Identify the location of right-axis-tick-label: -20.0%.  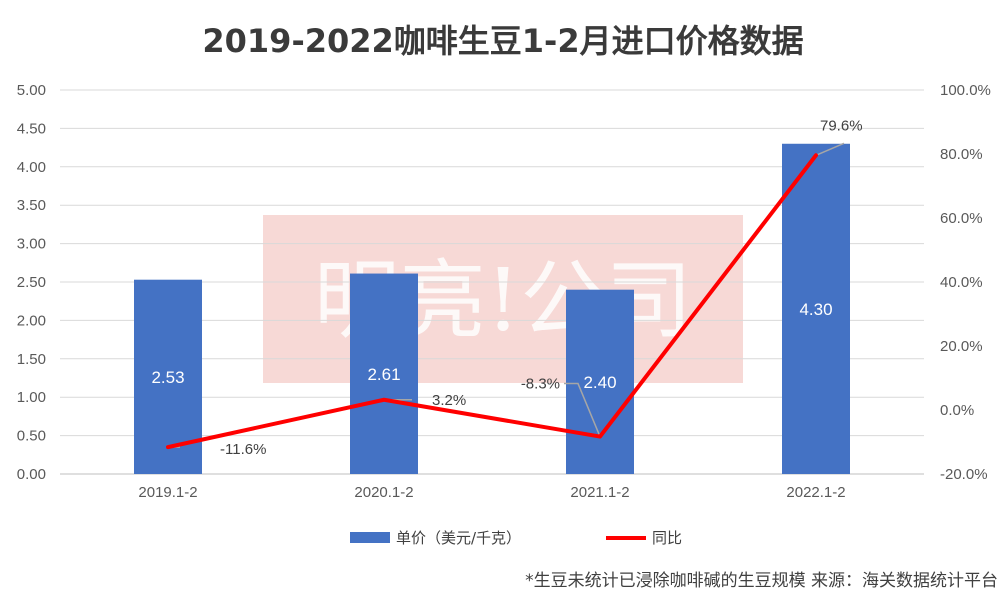
(964, 474).